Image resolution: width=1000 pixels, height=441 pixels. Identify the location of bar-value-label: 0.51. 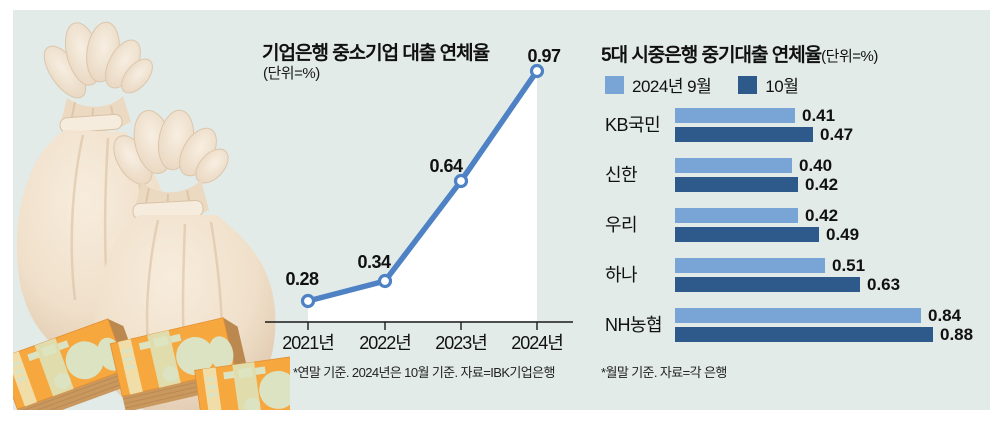
(849, 265).